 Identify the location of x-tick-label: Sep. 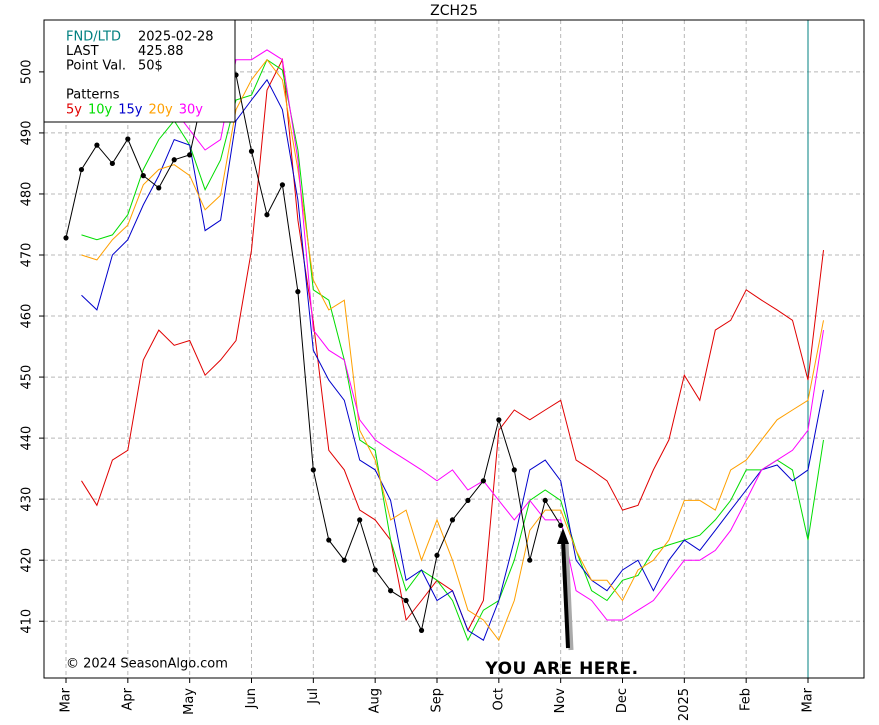
(437, 700).